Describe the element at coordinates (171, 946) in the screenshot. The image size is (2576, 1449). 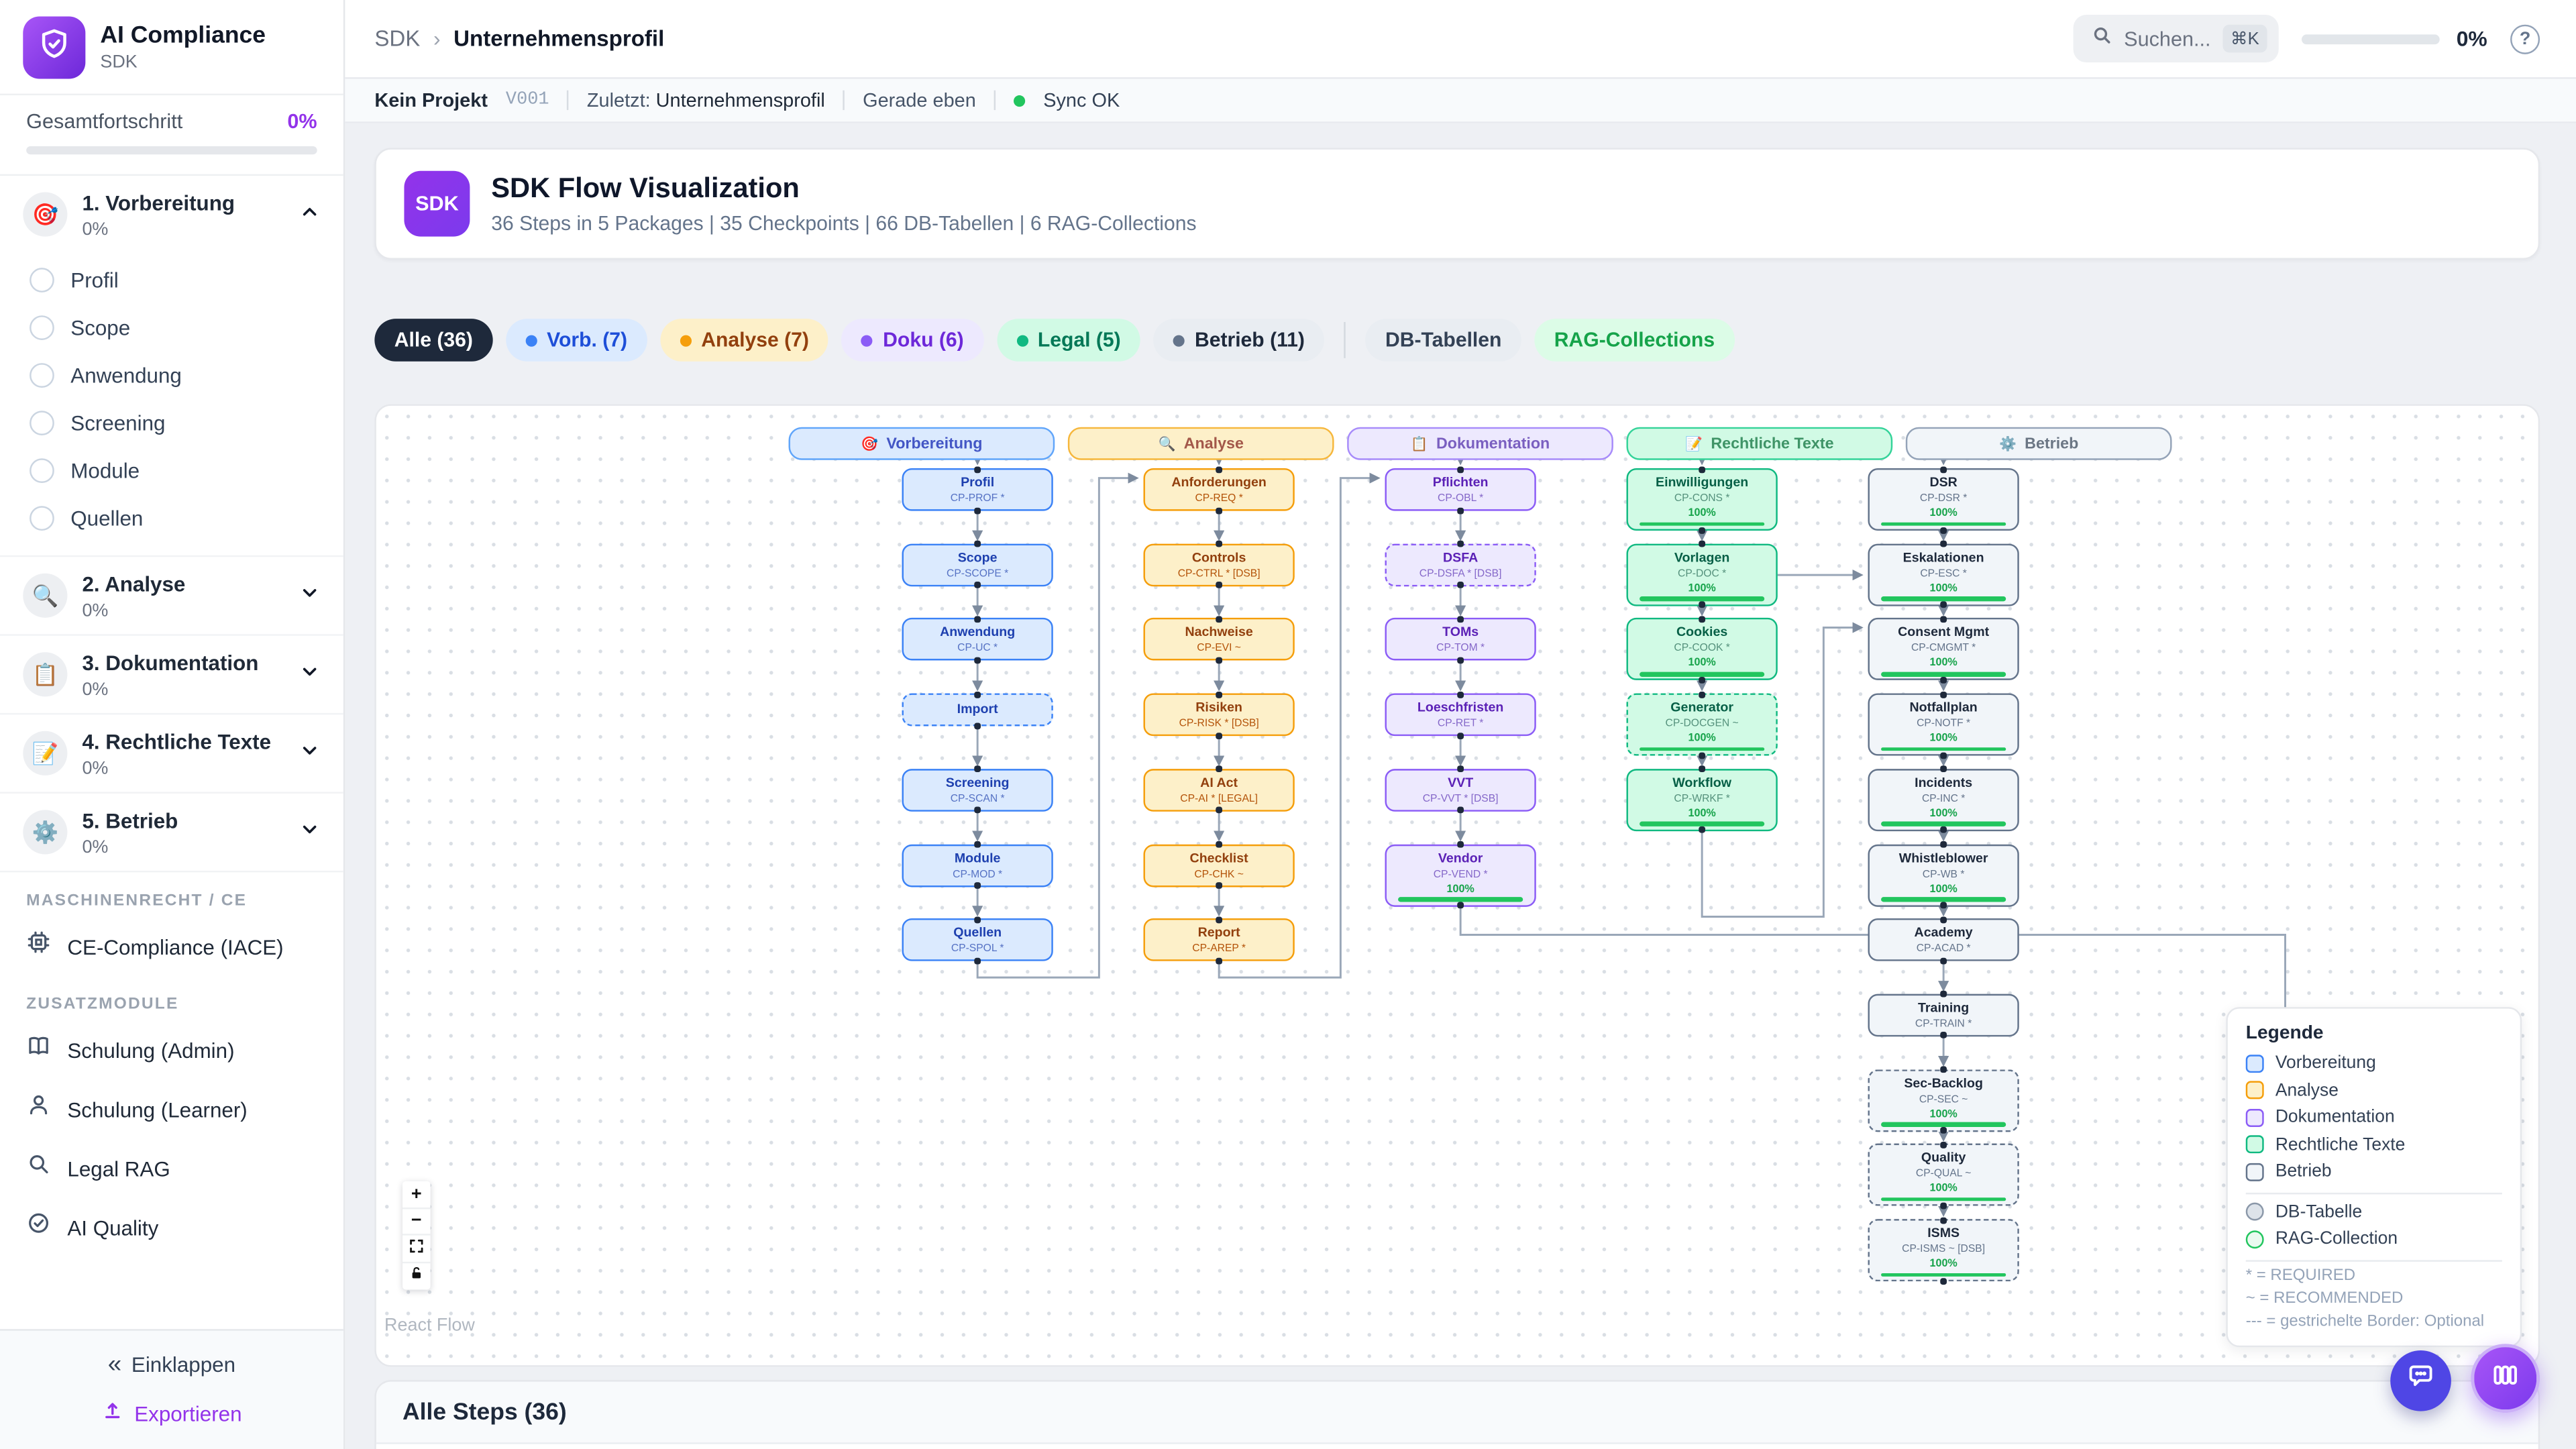
I see `sidebar-item-ce-compliance-iace-: CE-Compliance (IACE)` at that location.